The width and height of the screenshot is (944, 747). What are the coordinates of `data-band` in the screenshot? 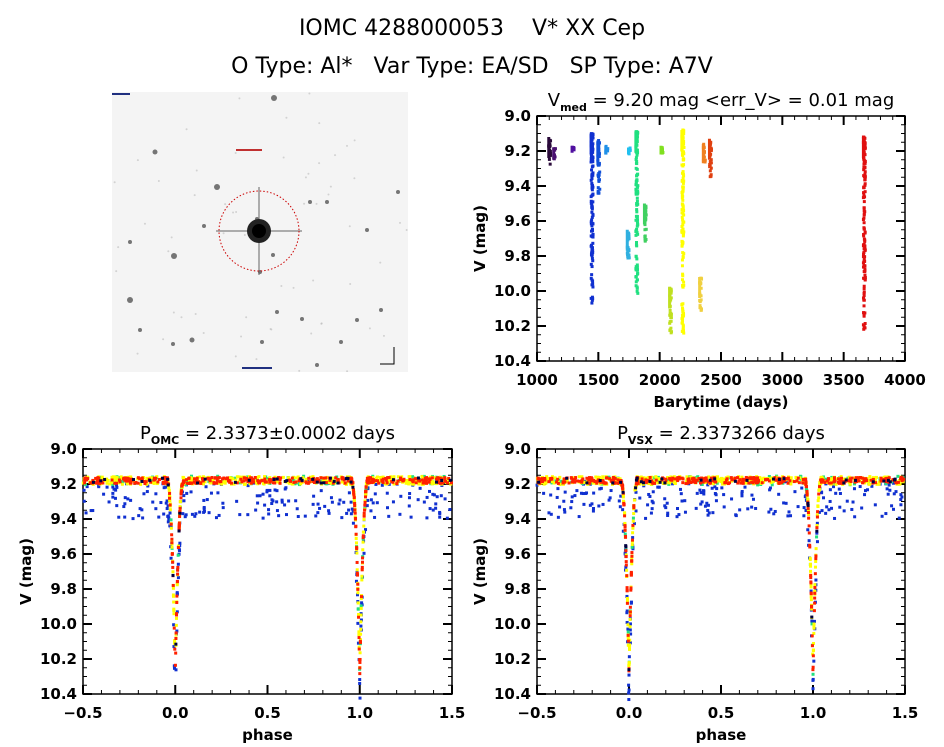 It's located at (554, 153).